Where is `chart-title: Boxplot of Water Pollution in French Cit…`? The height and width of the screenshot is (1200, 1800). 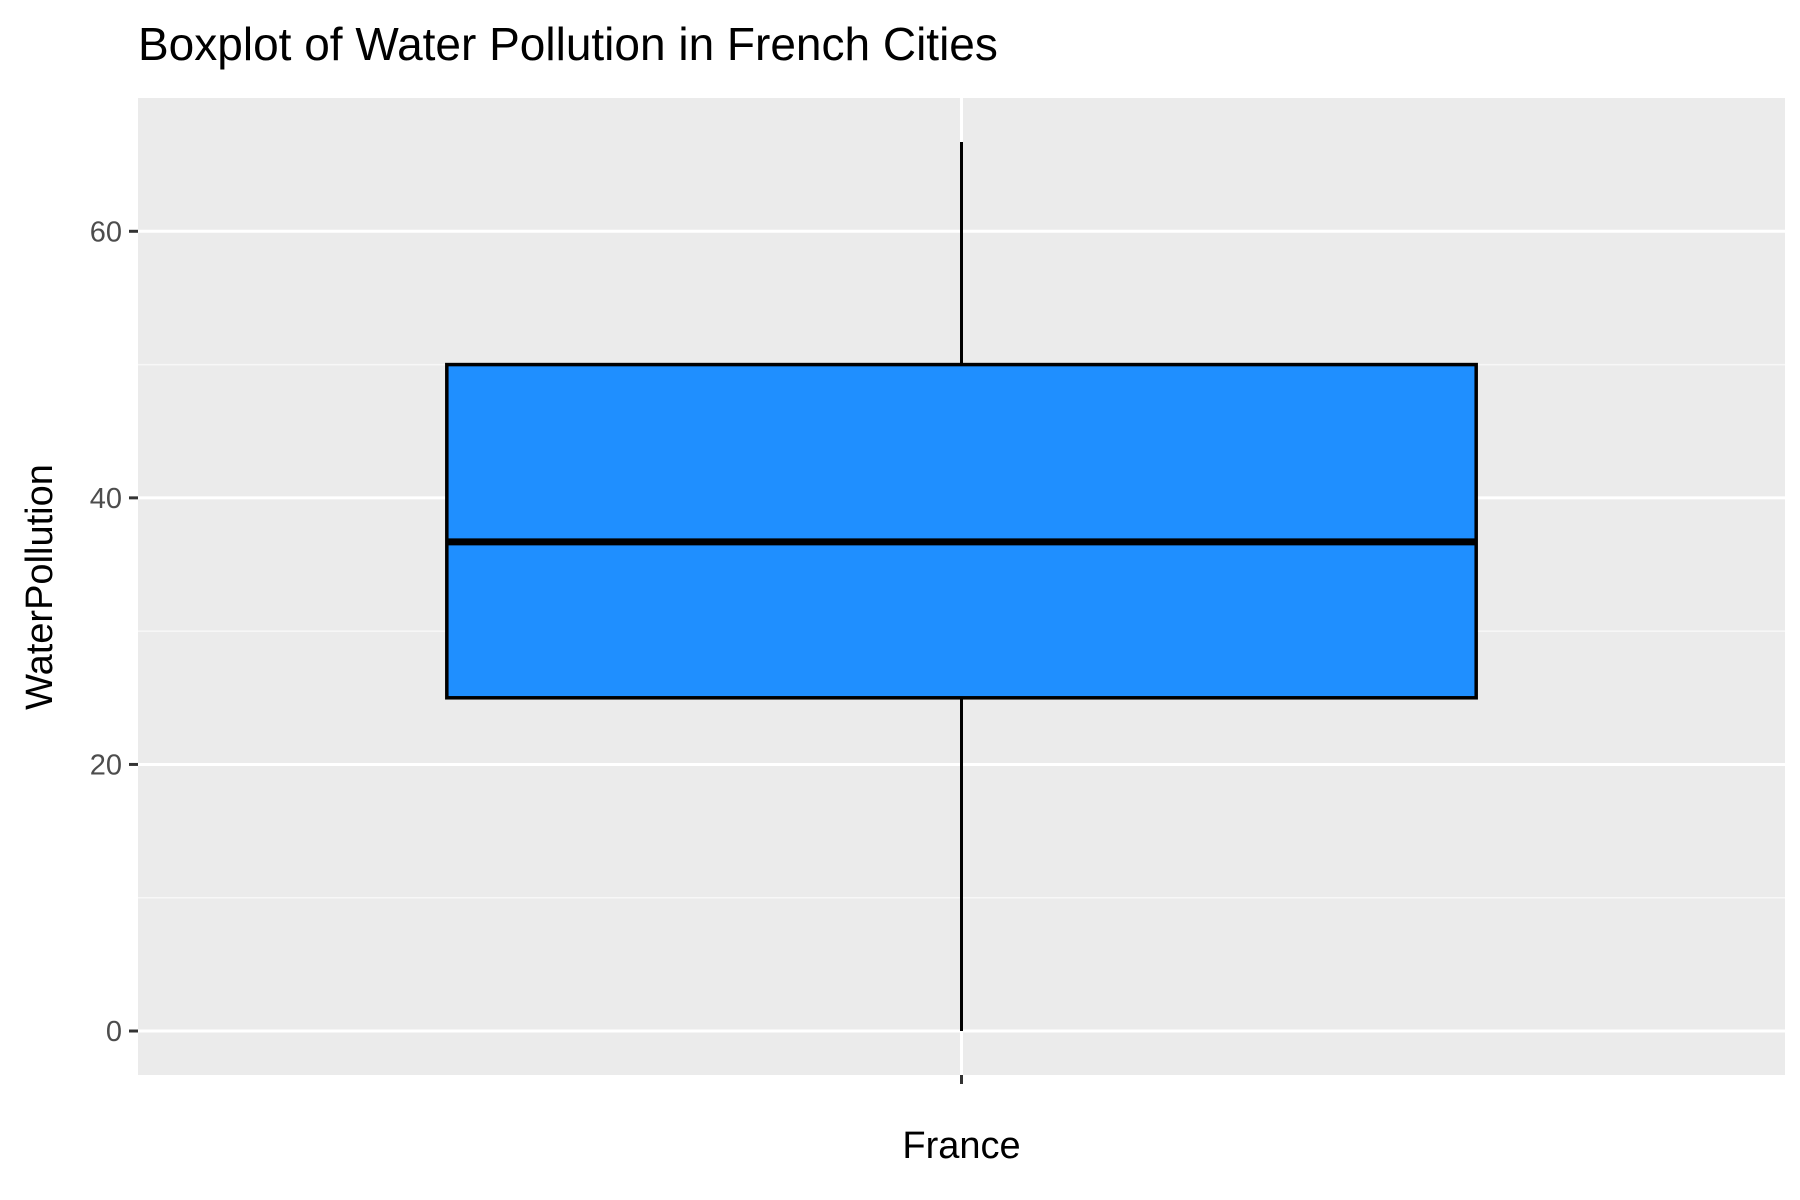 chart-title: Boxplot of Water Pollution in French Cit… is located at coordinates (568, 44).